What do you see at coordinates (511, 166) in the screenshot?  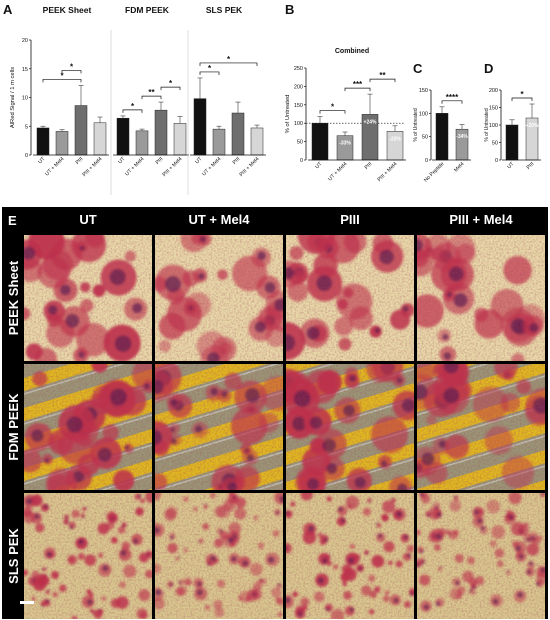 I see `chart-d-category-label: UT` at bounding box center [511, 166].